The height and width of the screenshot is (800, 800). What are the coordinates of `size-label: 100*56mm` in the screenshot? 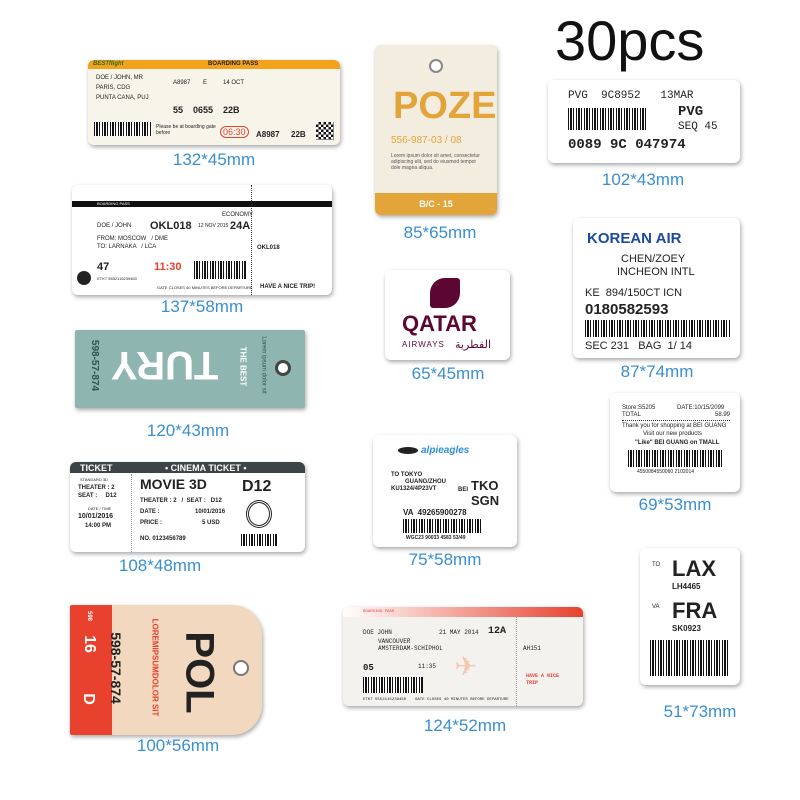 It's located at (178, 745).